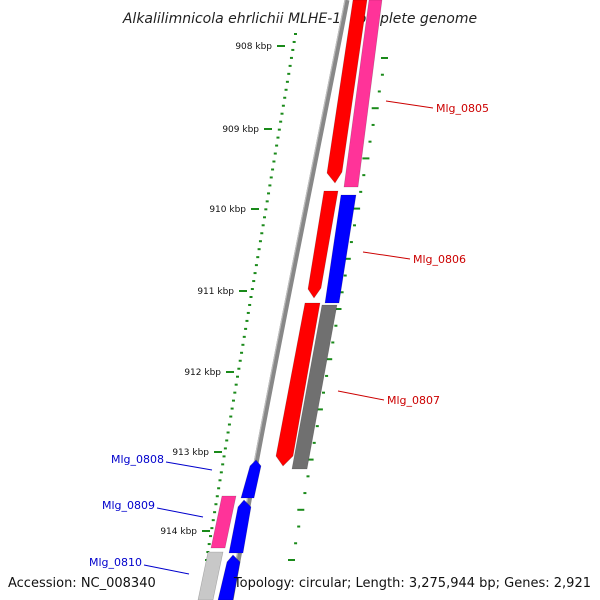 This screenshot has width=600, height=600. What do you see at coordinates (363, 94) in the screenshot?
I see `gene-feature-pink` at bounding box center [363, 94].